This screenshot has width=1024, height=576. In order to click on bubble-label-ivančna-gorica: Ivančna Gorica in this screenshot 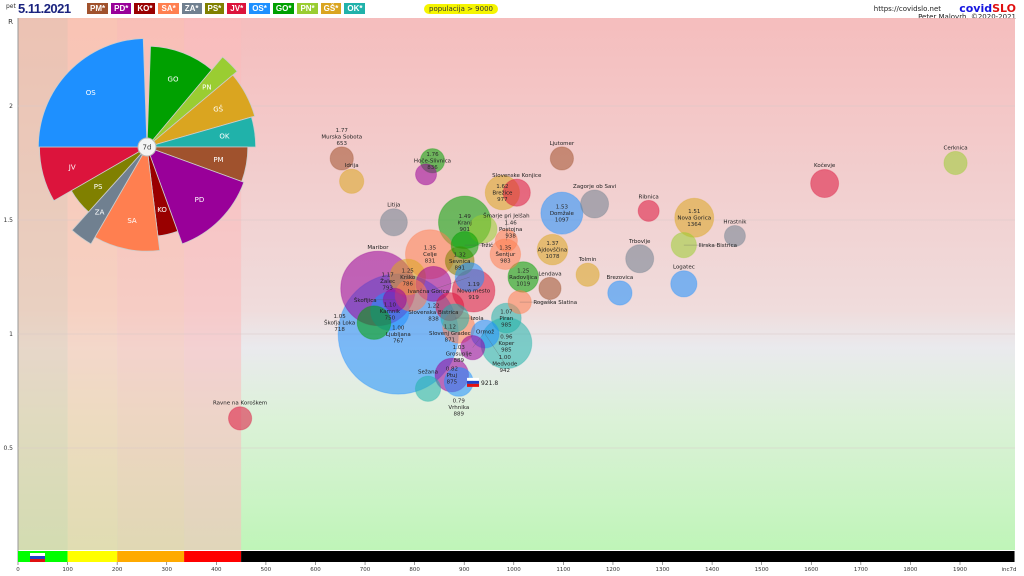, I will do `click(428, 291)`.